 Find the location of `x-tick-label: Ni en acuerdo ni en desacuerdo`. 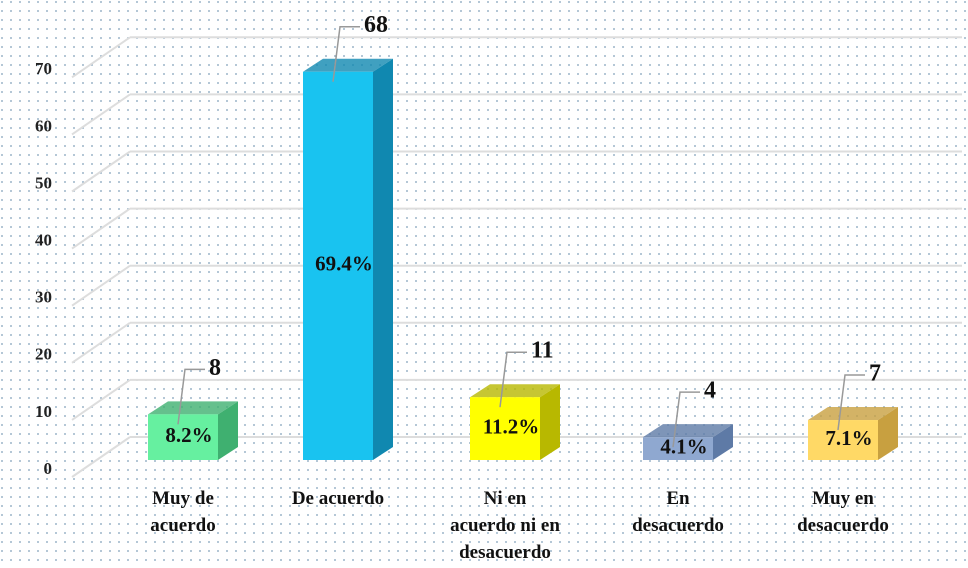

x-tick-label: Ni en acuerdo ni en desacuerdo is located at coordinates (505, 525).